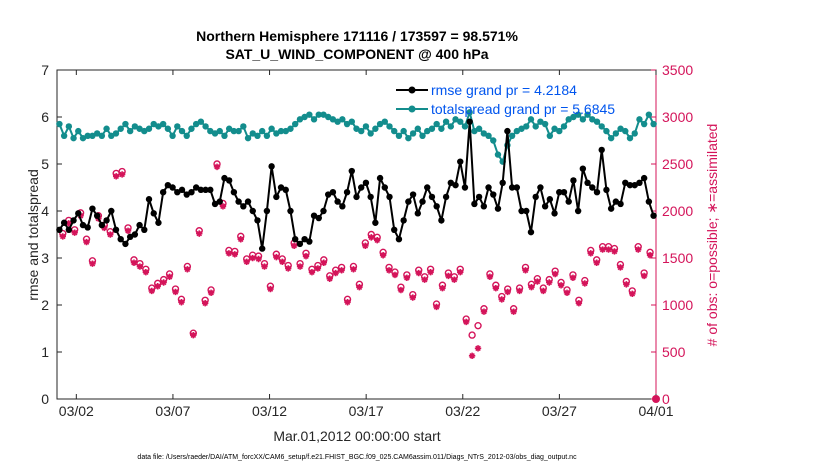 This screenshot has height=470, width=830. Describe the element at coordinates (677, 164) in the screenshot. I see `y-tick-label-right: 2500` at that location.